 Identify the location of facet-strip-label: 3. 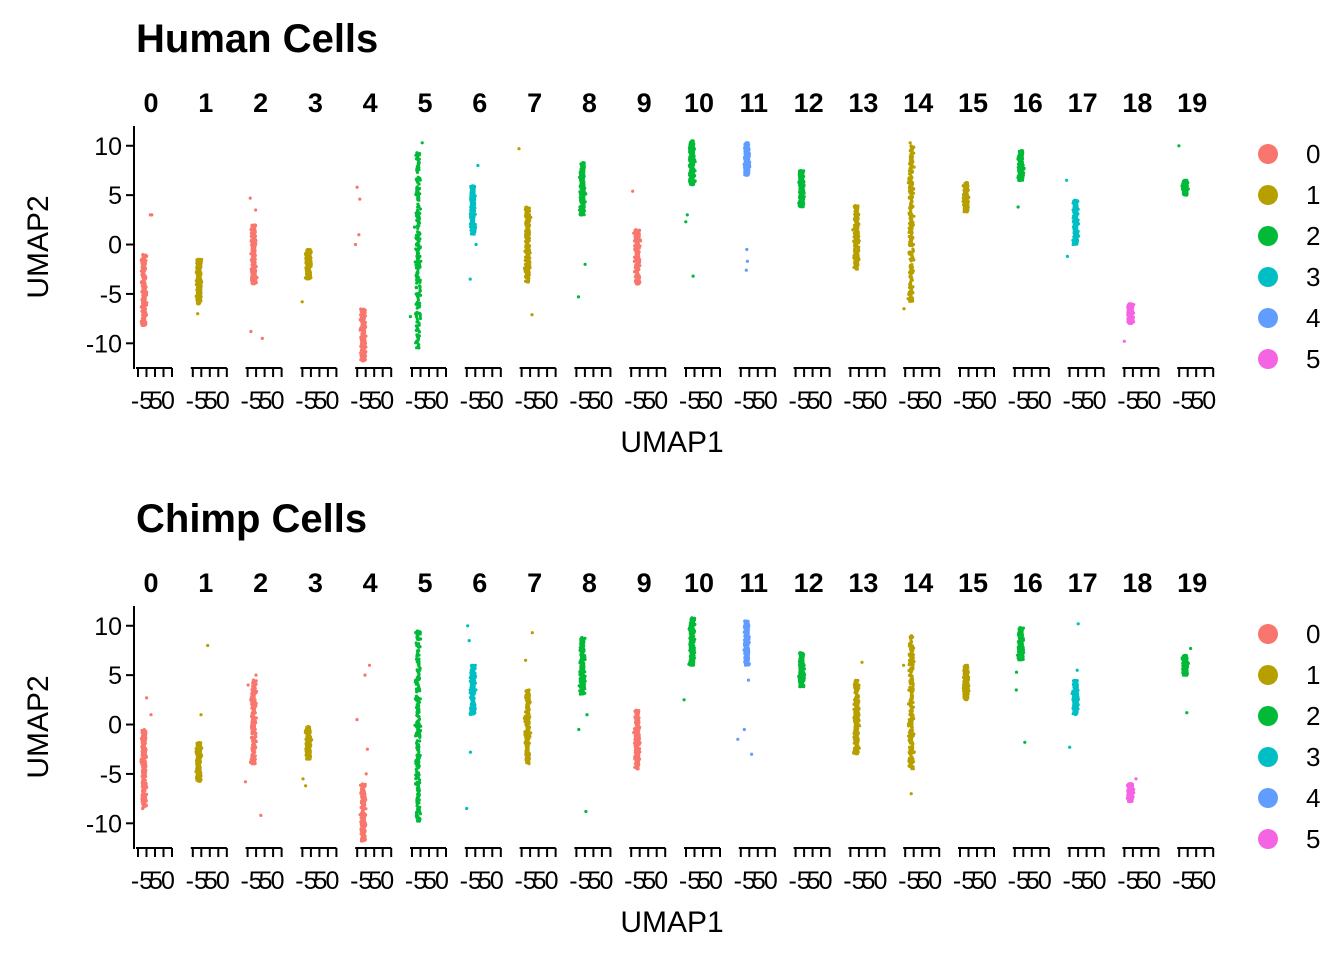
(315, 103).